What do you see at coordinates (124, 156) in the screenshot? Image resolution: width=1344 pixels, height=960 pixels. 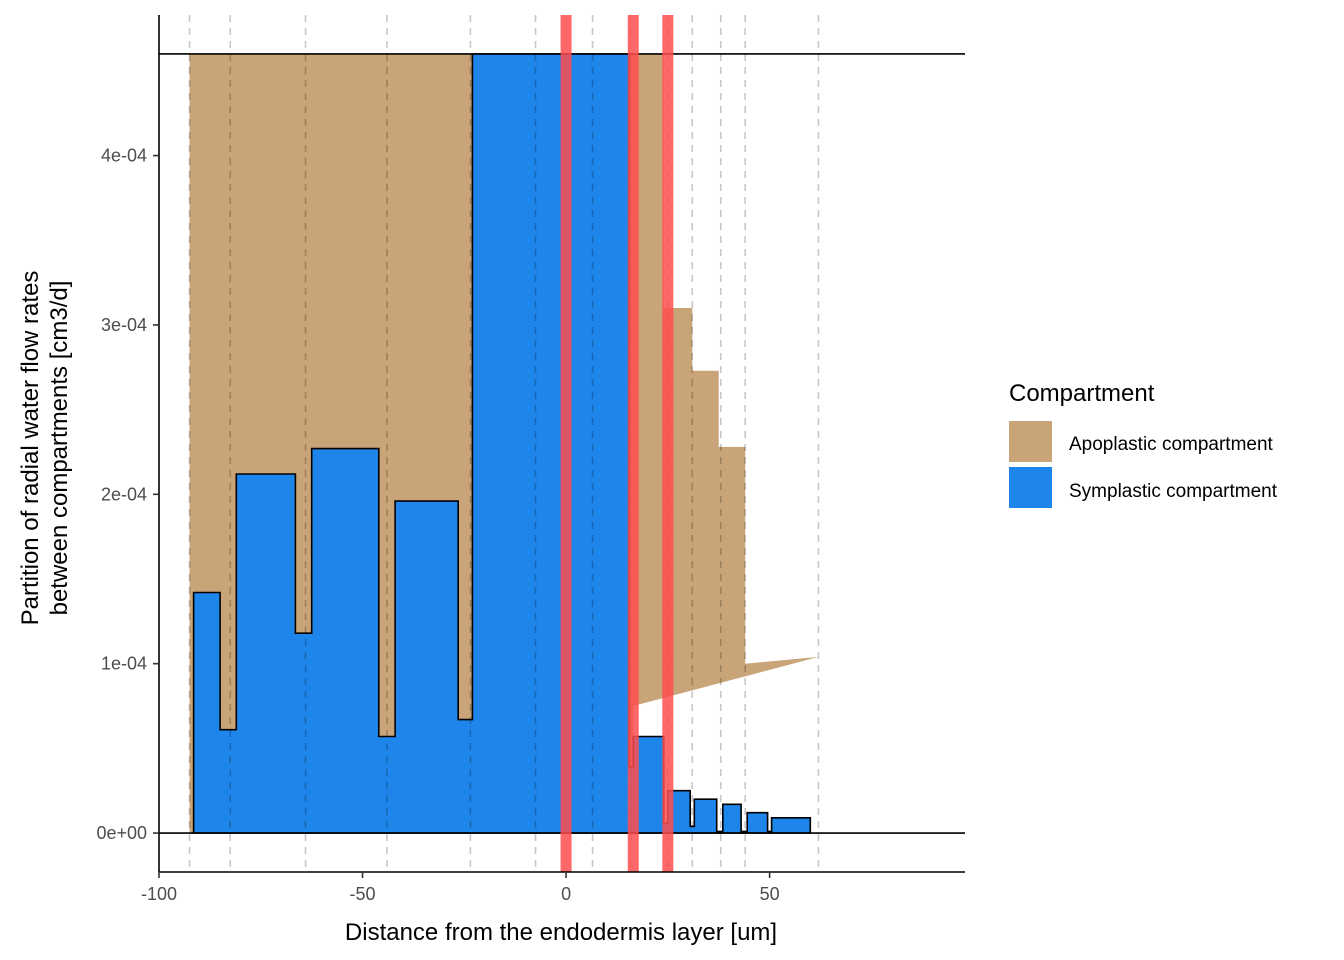 I see `y-tick-label-4: 4e-04` at bounding box center [124, 156].